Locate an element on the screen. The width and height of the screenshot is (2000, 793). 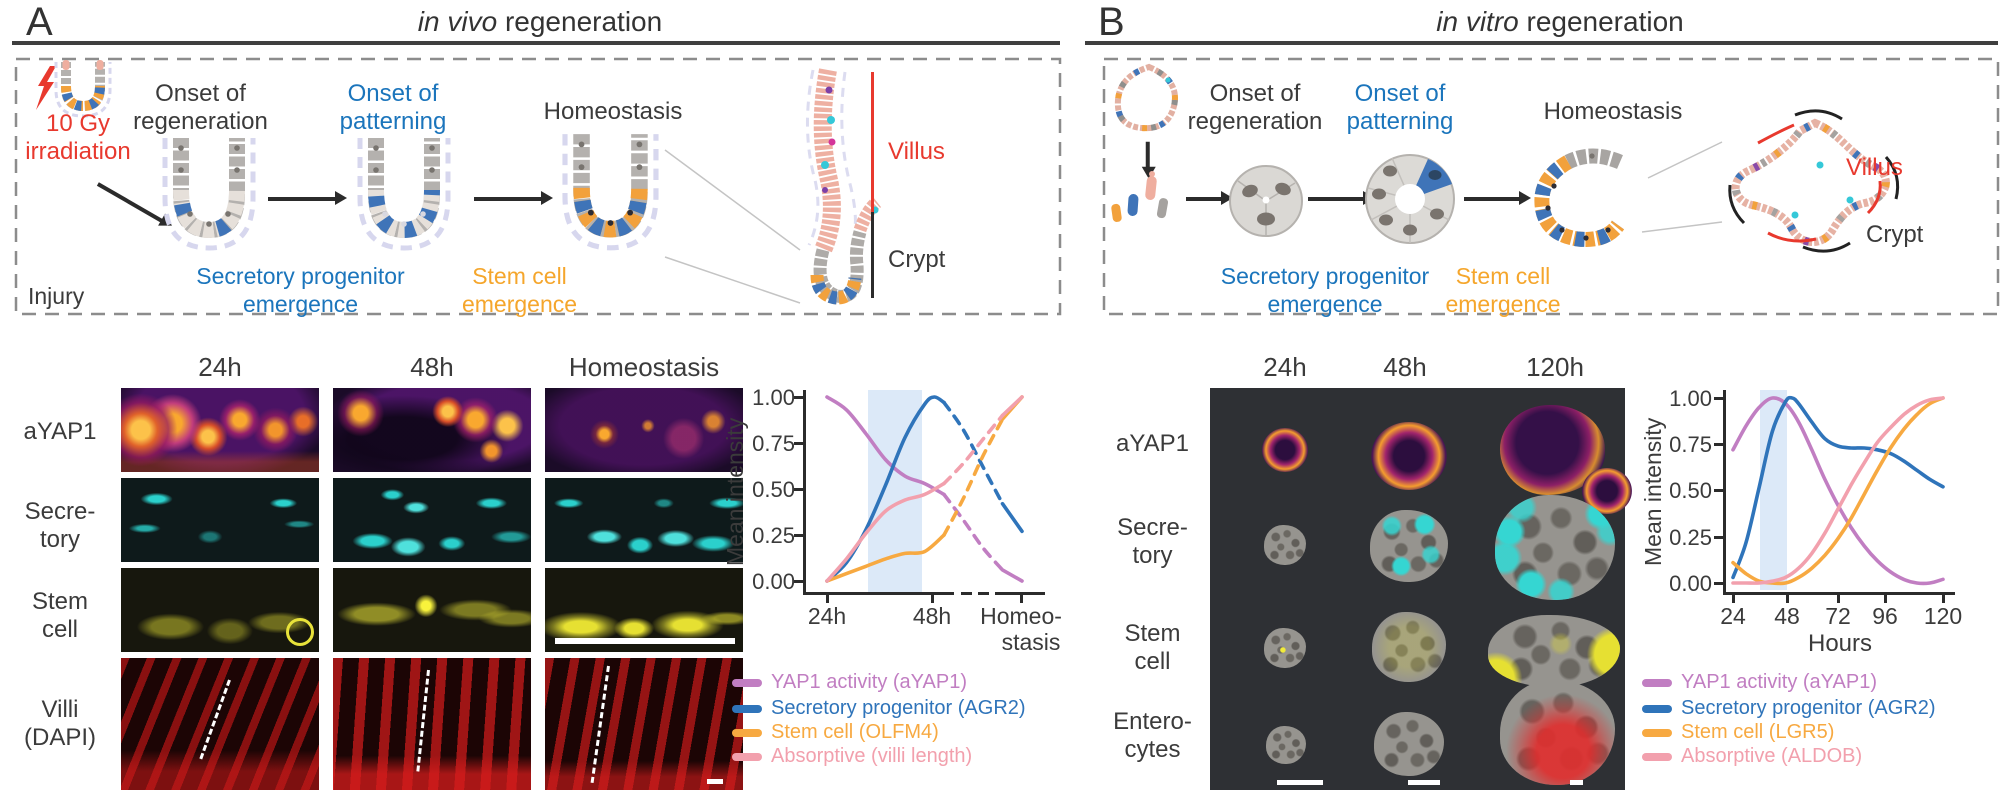
b-legend-yap1: YAP1 activity (aYAP1) is located at coordinates (1759, 682).